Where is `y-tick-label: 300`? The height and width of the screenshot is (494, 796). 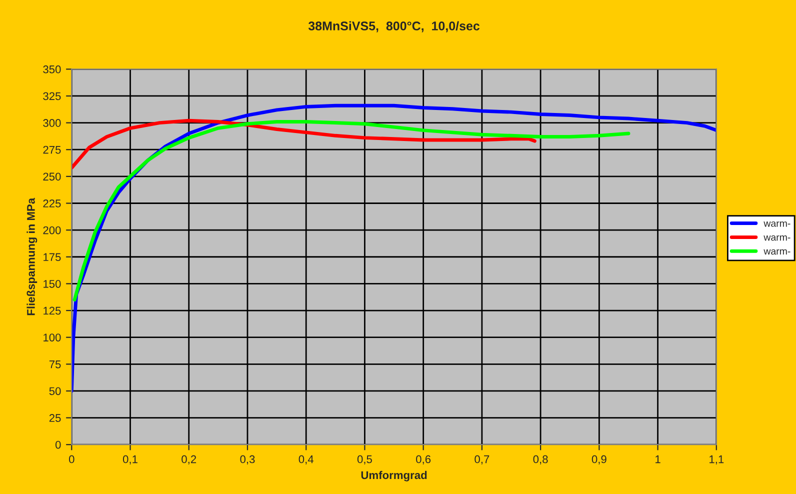
y-tick-label: 300 is located at coordinates (52, 123).